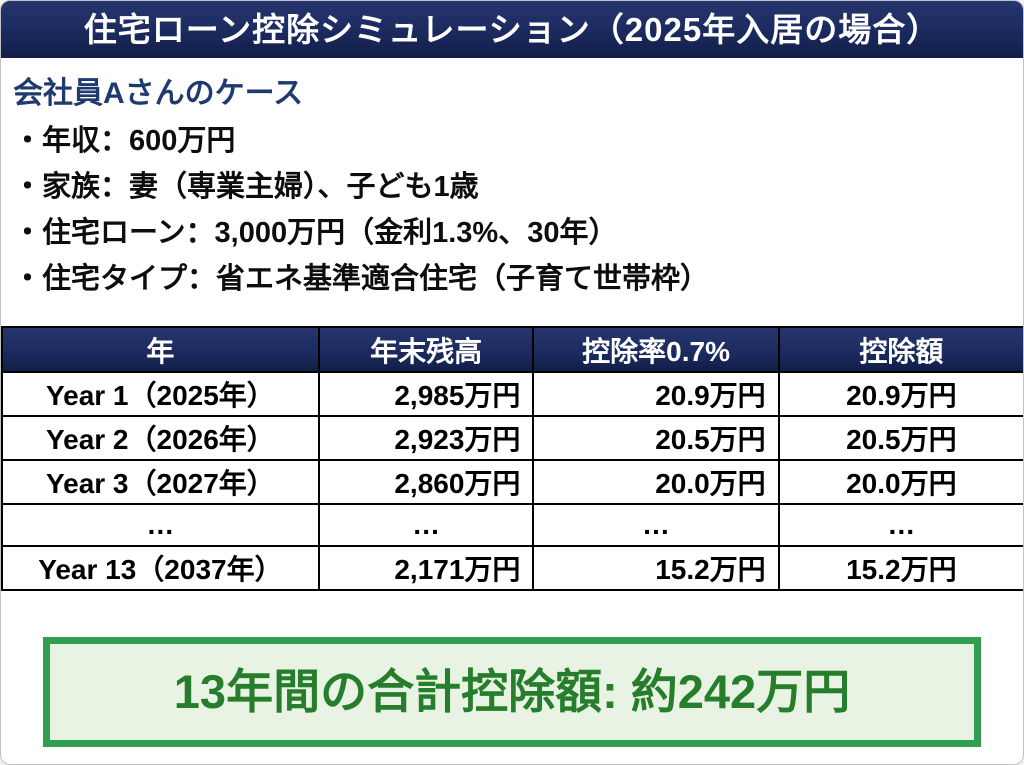 Image resolution: width=1024 pixels, height=765 pixels. I want to click on table-row: Year 13（2037年） 2,171万円 15.2万円 15.2万円, so click(512, 568).